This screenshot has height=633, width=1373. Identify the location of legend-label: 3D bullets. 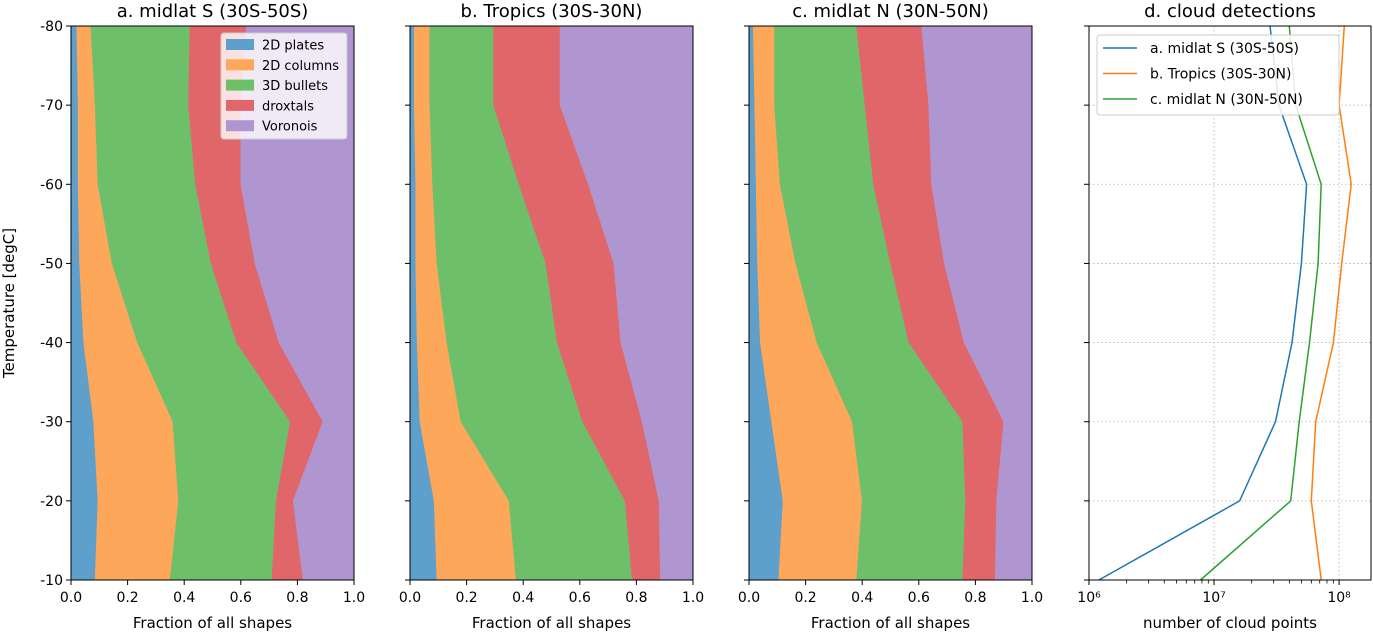
(295, 86).